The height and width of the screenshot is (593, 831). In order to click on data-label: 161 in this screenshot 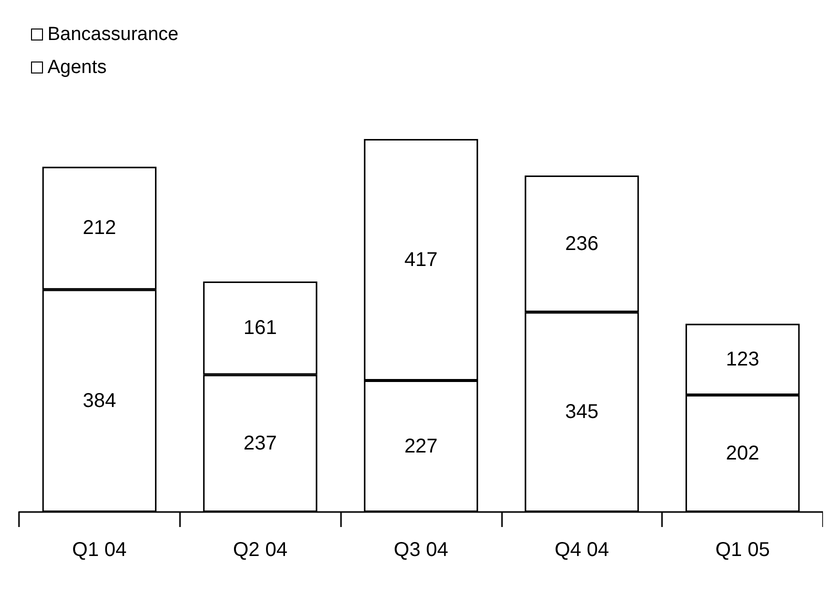, I will do `click(260, 328)`.